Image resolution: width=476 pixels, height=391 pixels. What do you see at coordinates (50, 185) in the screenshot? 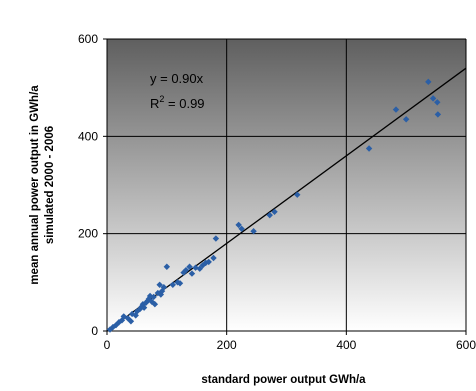
I see `y-axis-title-line-2: simulated 2000 - 2006` at bounding box center [50, 185].